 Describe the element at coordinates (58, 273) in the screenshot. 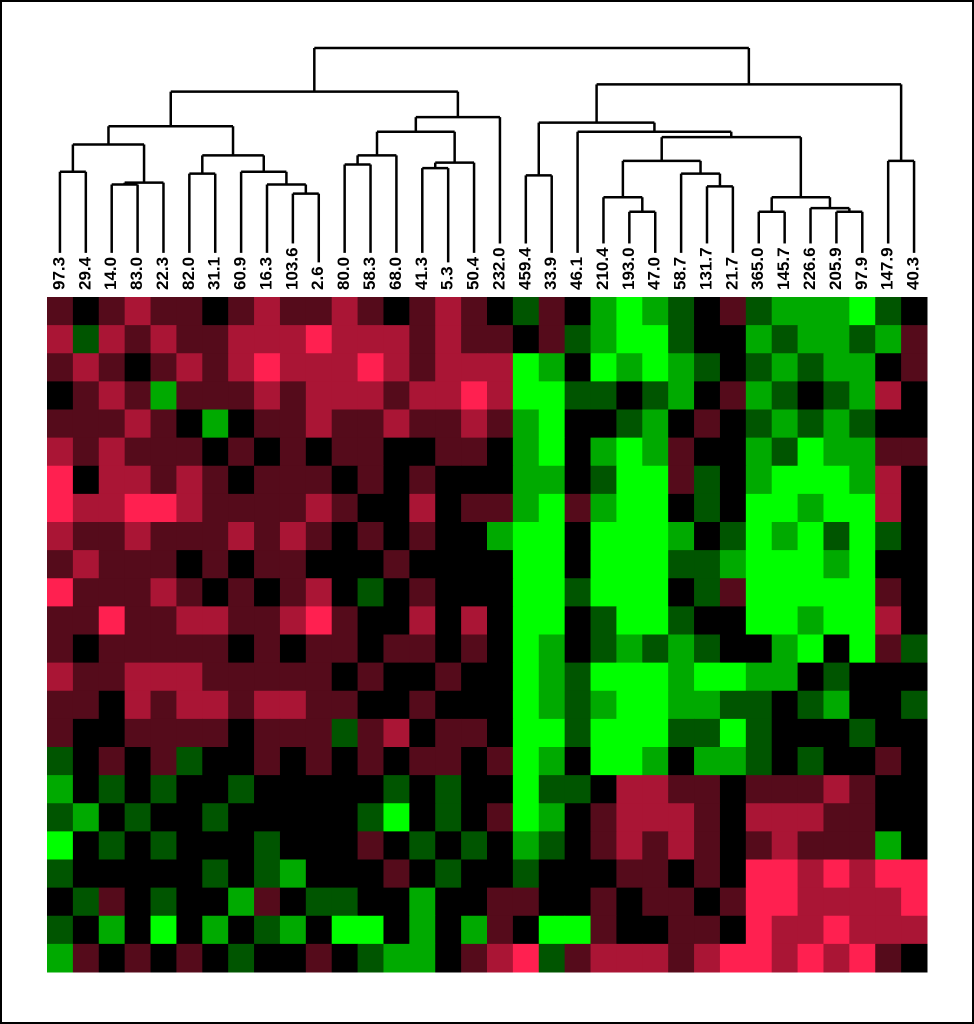

I see `column-label: 97.3` at that location.